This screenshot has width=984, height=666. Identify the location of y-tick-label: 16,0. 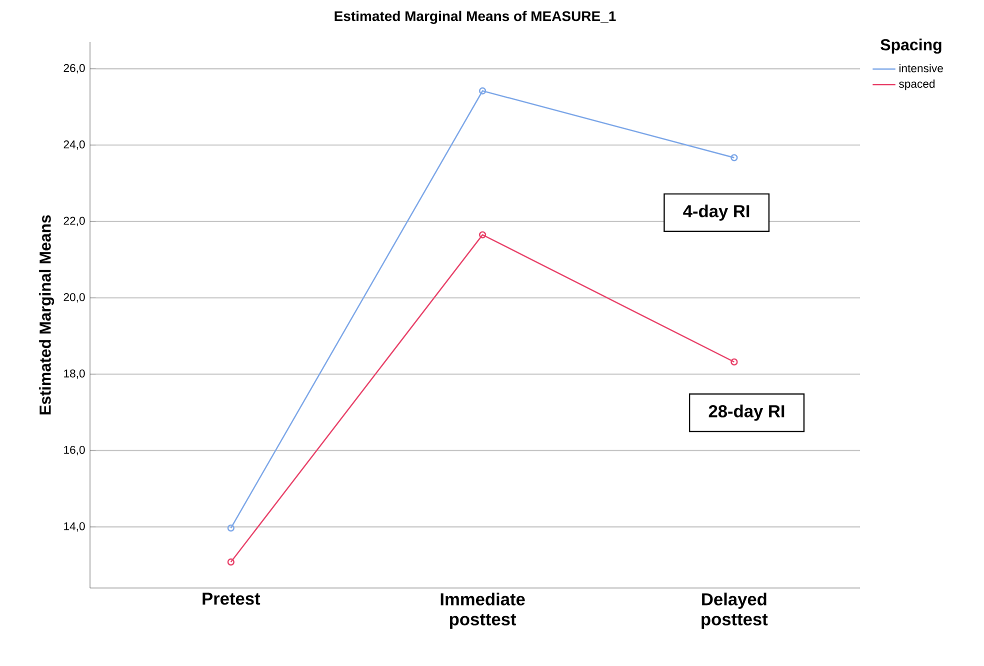
(74, 451).